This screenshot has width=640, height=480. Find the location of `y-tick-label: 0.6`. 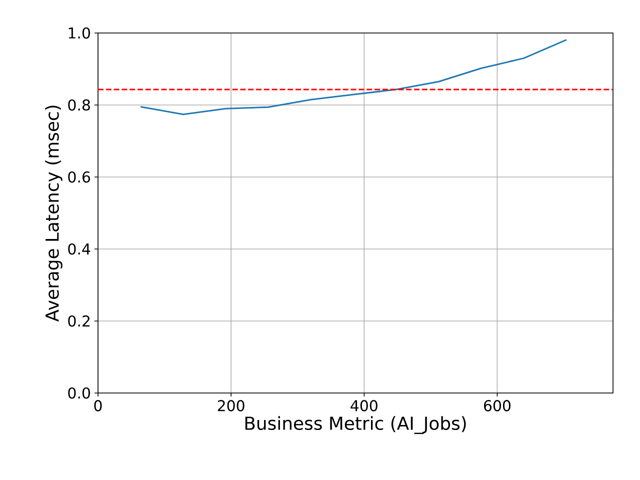

y-tick-label: 0.6 is located at coordinates (79, 177).